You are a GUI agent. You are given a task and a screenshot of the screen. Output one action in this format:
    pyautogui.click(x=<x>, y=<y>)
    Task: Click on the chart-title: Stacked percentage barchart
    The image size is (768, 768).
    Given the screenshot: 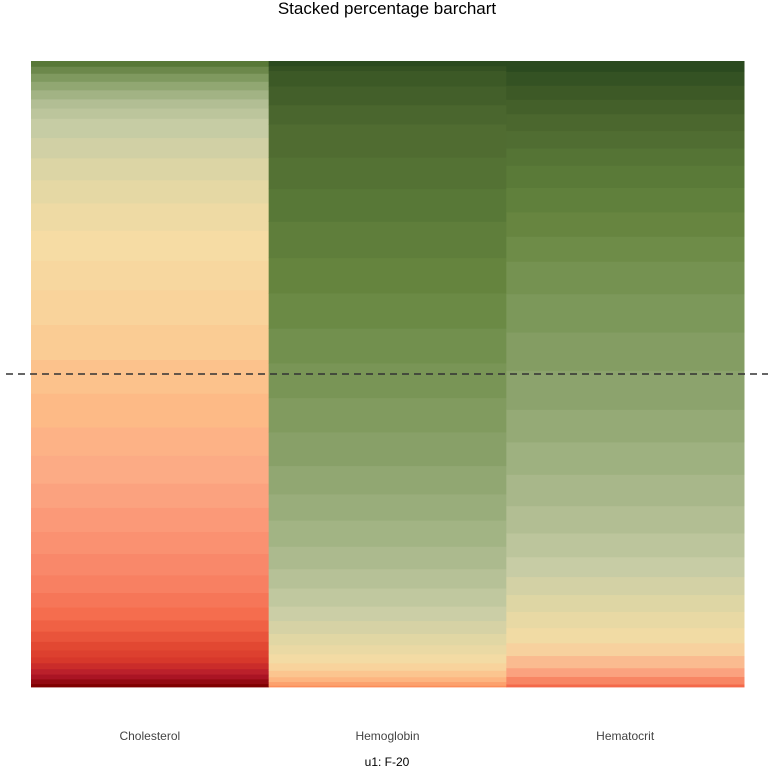 What is the action you would take?
    pyautogui.click(x=387, y=9)
    